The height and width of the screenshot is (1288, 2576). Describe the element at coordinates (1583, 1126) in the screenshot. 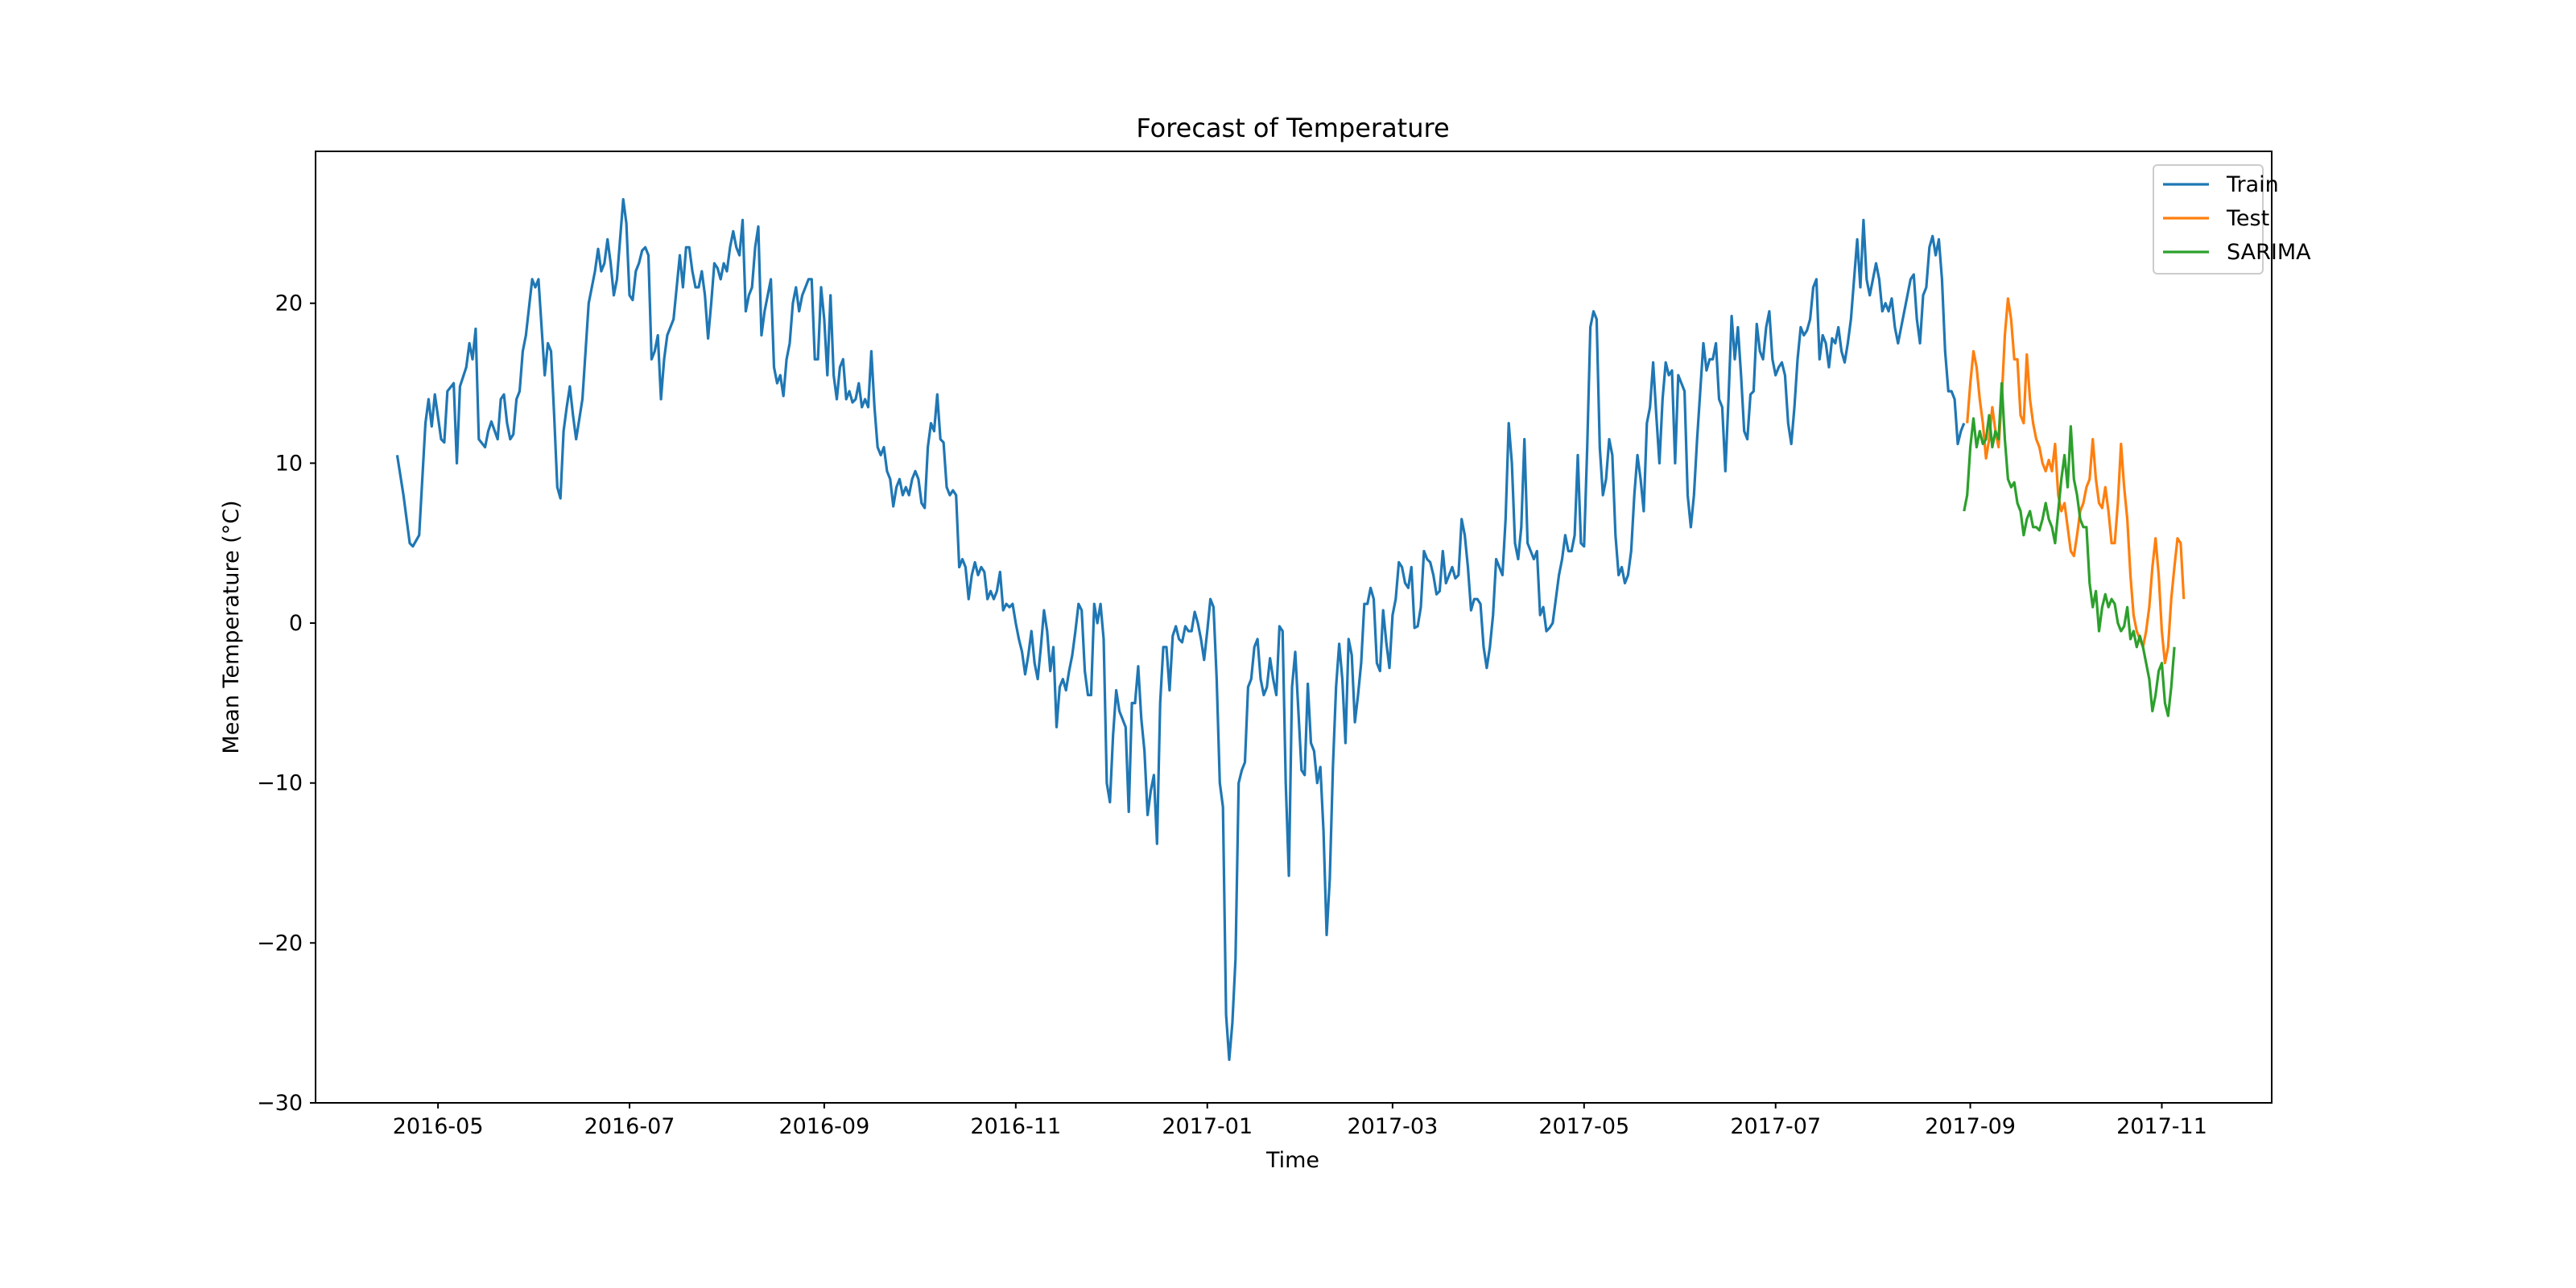

I see `x-tick-label: 2017-05` at that location.